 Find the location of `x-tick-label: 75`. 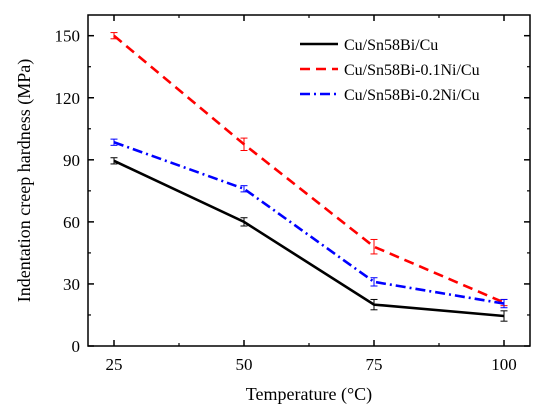

x-tick-label: 75 is located at coordinates (374, 364).